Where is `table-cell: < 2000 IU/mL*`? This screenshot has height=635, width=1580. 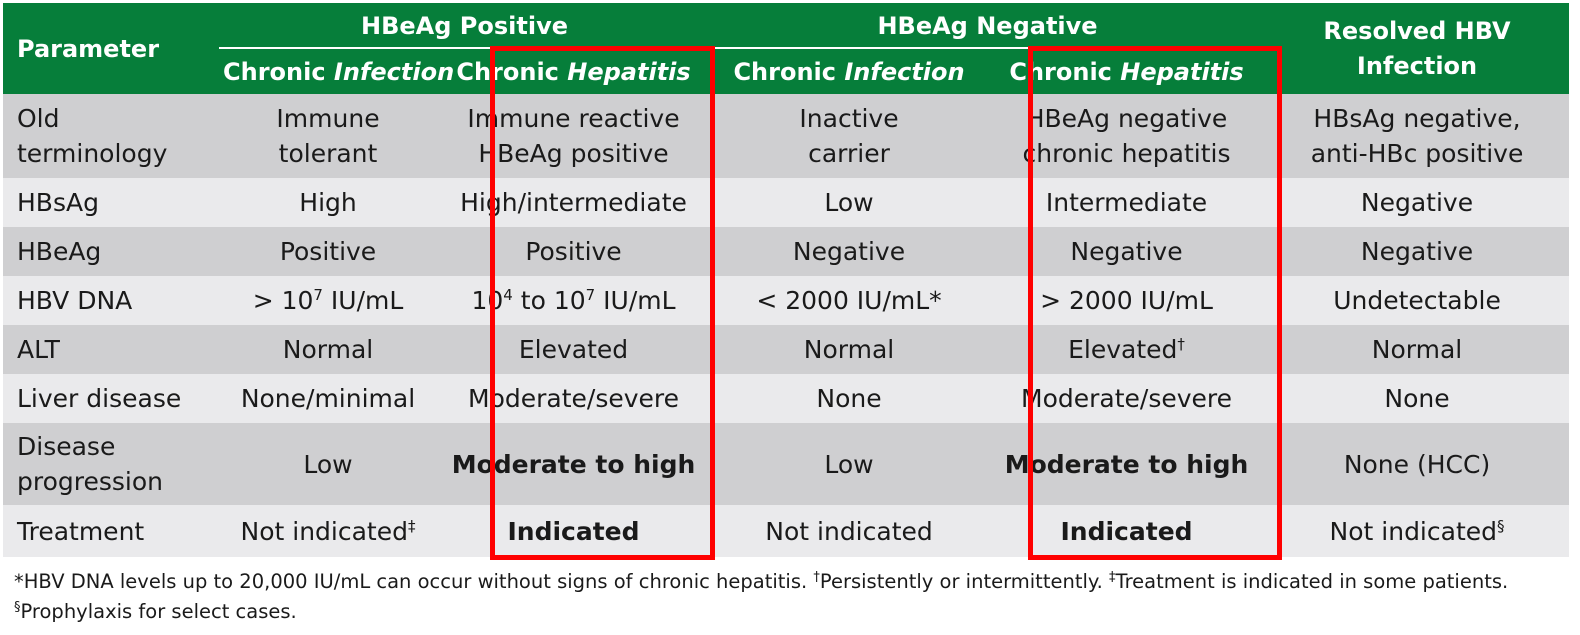
table-cell: < 2000 IU/mL* is located at coordinates (849, 300).